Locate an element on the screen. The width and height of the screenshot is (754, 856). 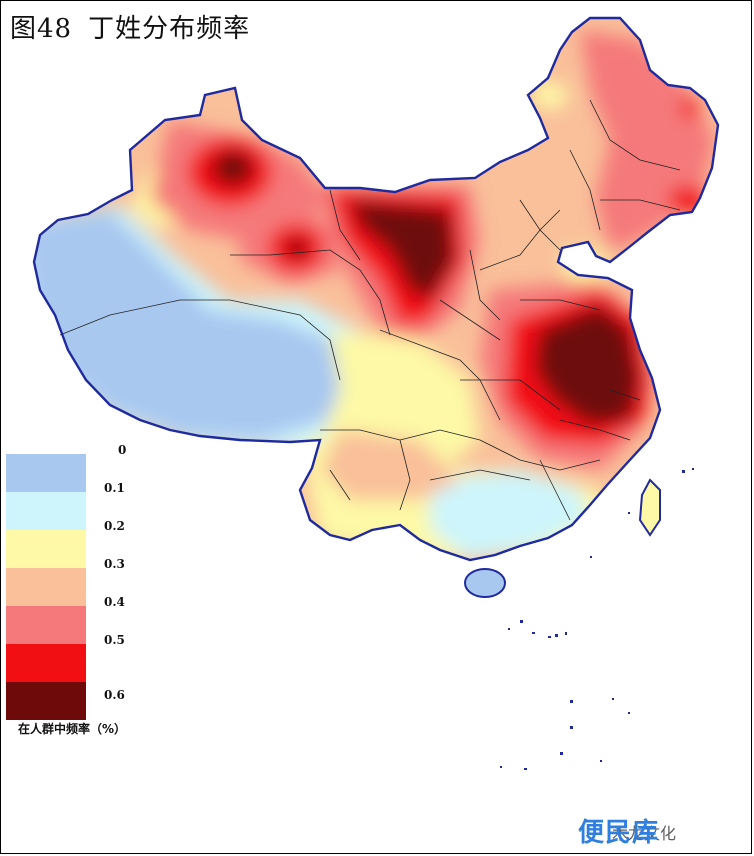
legend-caption: 在人群中频率（%） is located at coordinates (72, 729).